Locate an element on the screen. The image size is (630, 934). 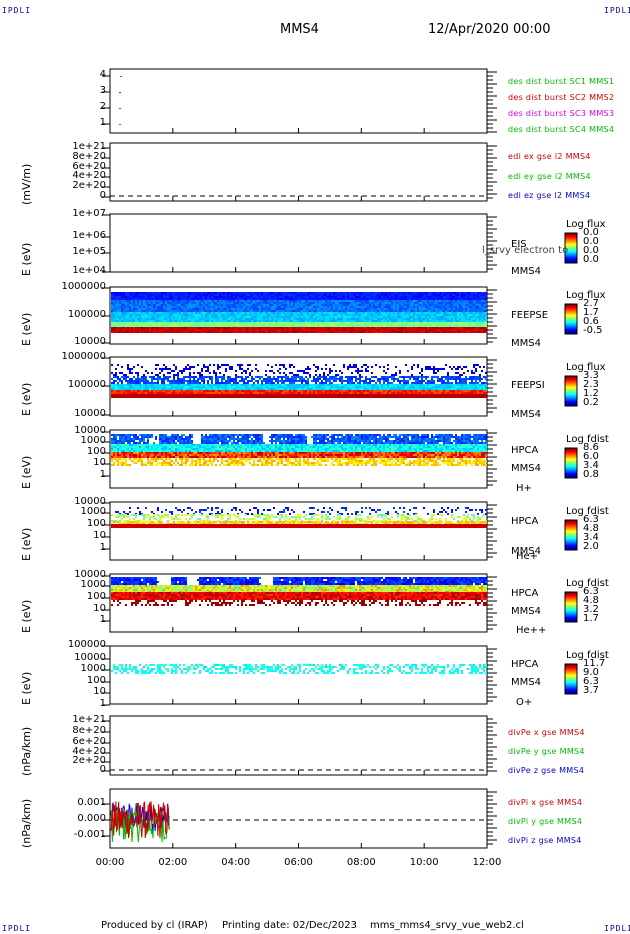
footer-produced-by: Produced by cl (IRAP) is located at coordinates (154, 925).